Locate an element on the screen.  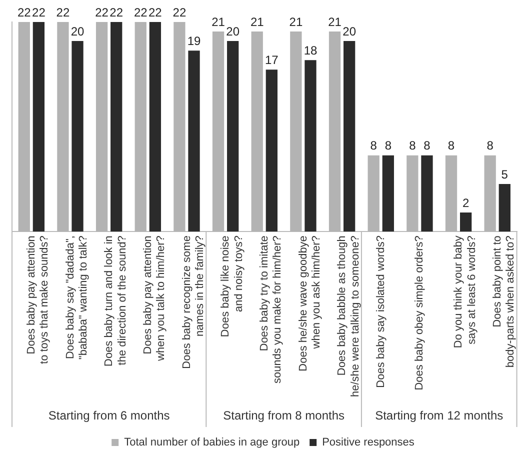
text: Starting from 12 months is located at coordinates (439, 415).